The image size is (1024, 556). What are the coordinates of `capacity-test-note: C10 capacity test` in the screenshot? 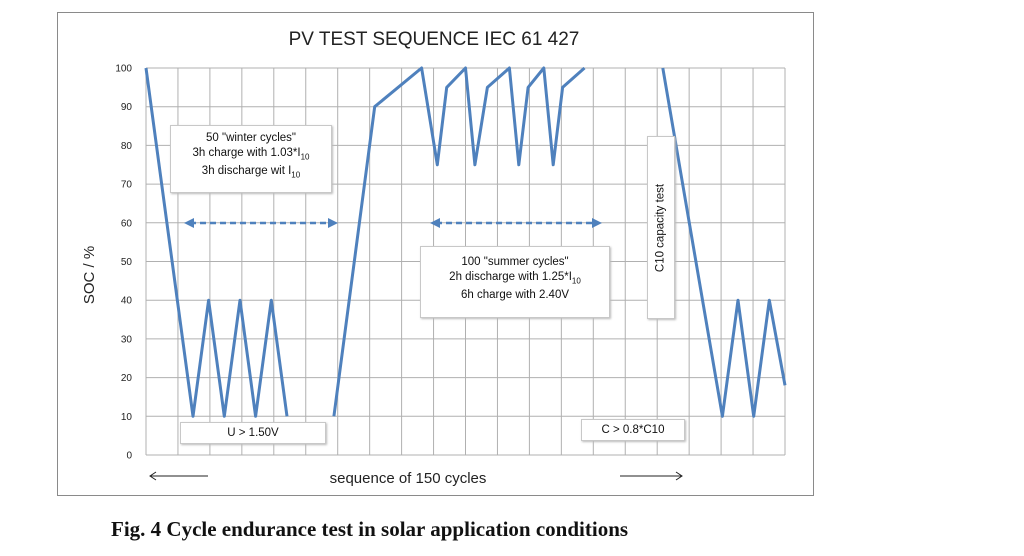 It's located at (661, 227).